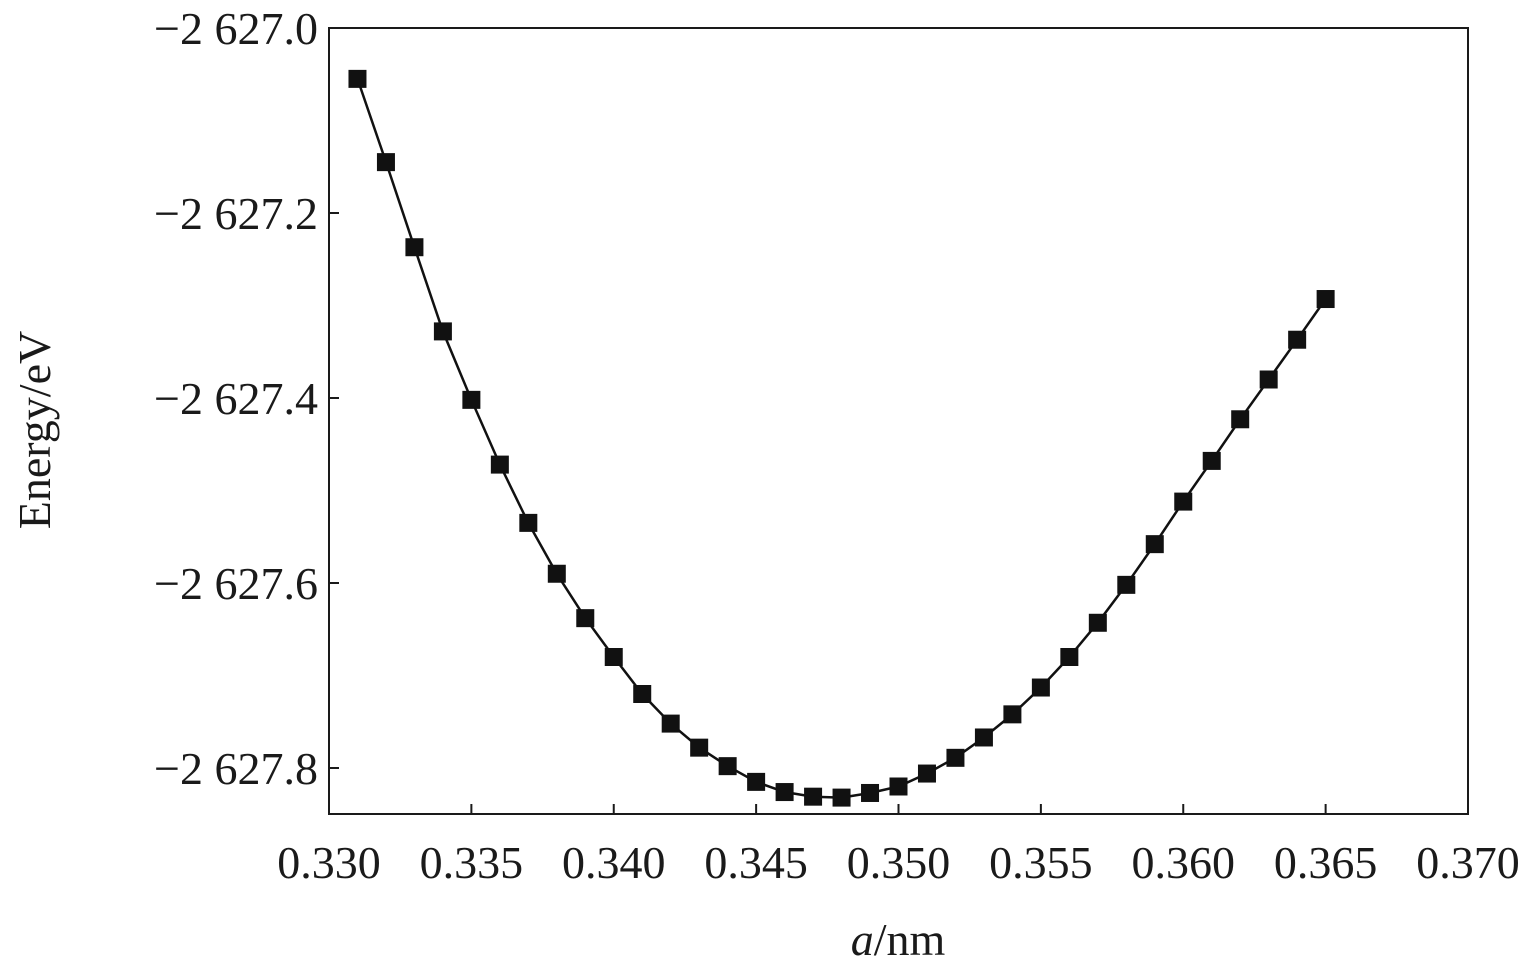  I want to click on y-axis-title: Energy/eV, so click(34, 430).